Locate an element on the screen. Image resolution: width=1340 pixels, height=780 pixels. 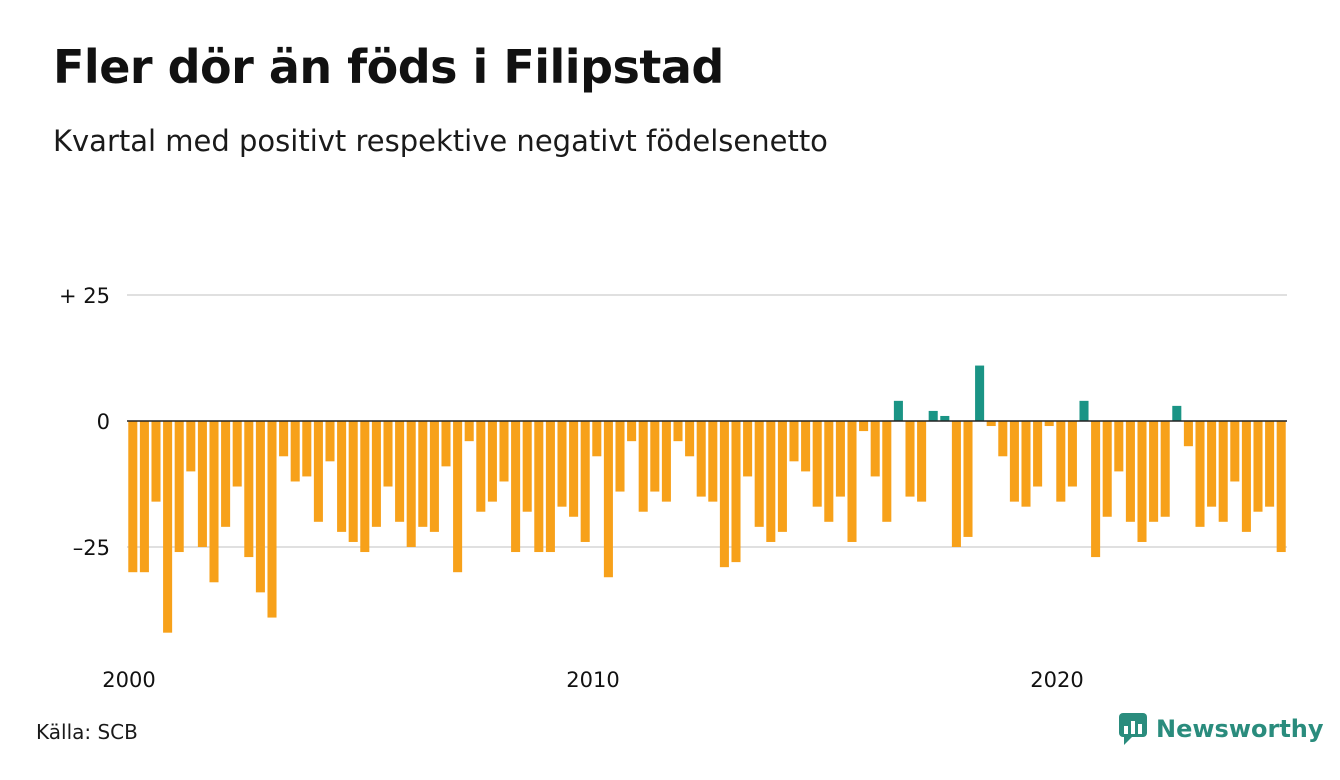
newsworthy-logo-icon is located at coordinates (1133, 729).